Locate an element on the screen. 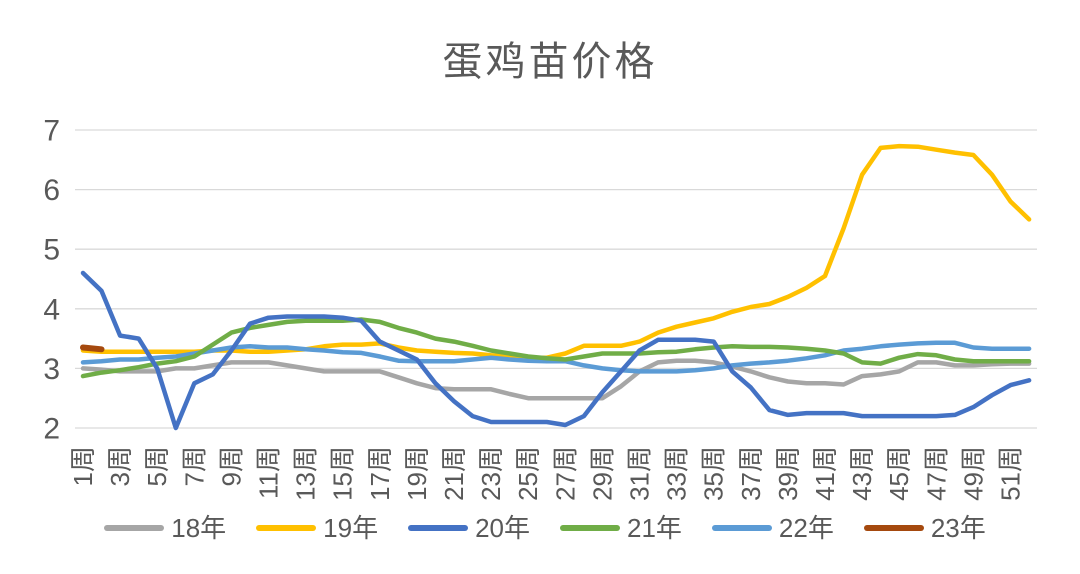 Image resolution: width=1080 pixels, height=574 pixels. legend-item-18: 18年 is located at coordinates (165, 528).